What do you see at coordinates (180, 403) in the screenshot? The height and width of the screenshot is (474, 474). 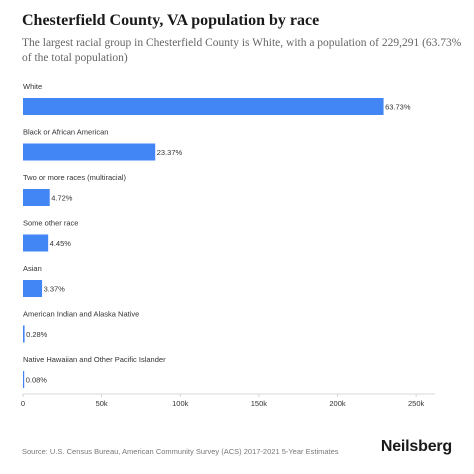 I see `x-tick-label: 100k` at bounding box center [180, 403].